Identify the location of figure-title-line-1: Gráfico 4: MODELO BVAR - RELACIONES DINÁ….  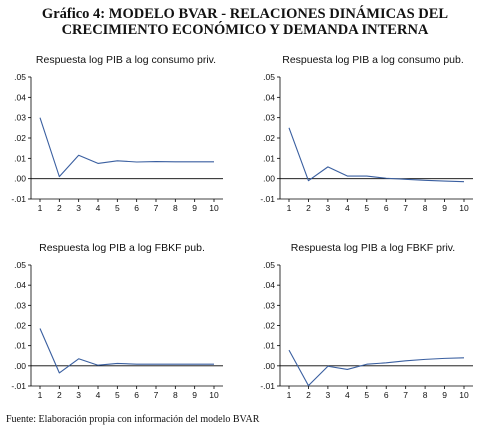
(245, 14).